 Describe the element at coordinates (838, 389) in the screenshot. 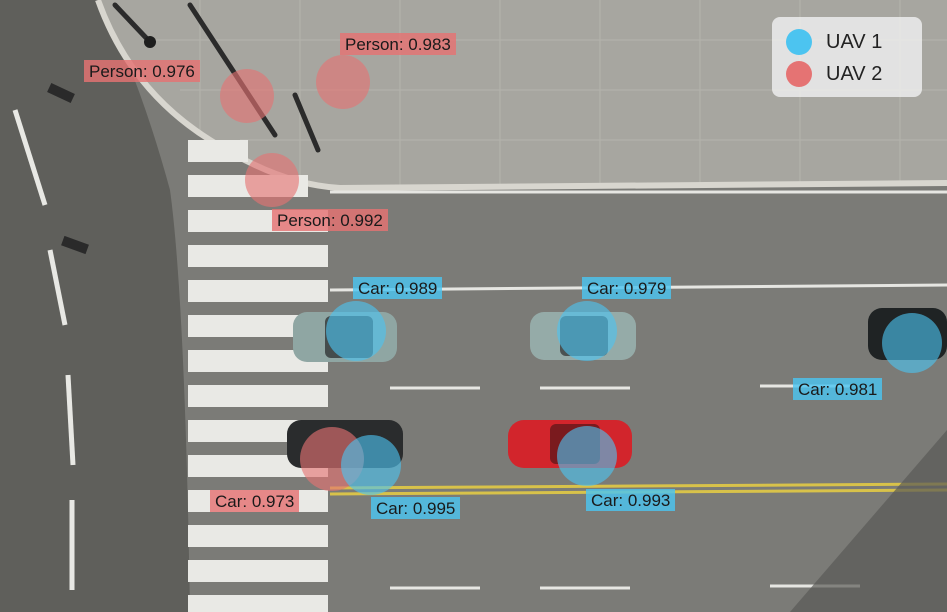

I see `detection-label: Car: 0.981` at that location.